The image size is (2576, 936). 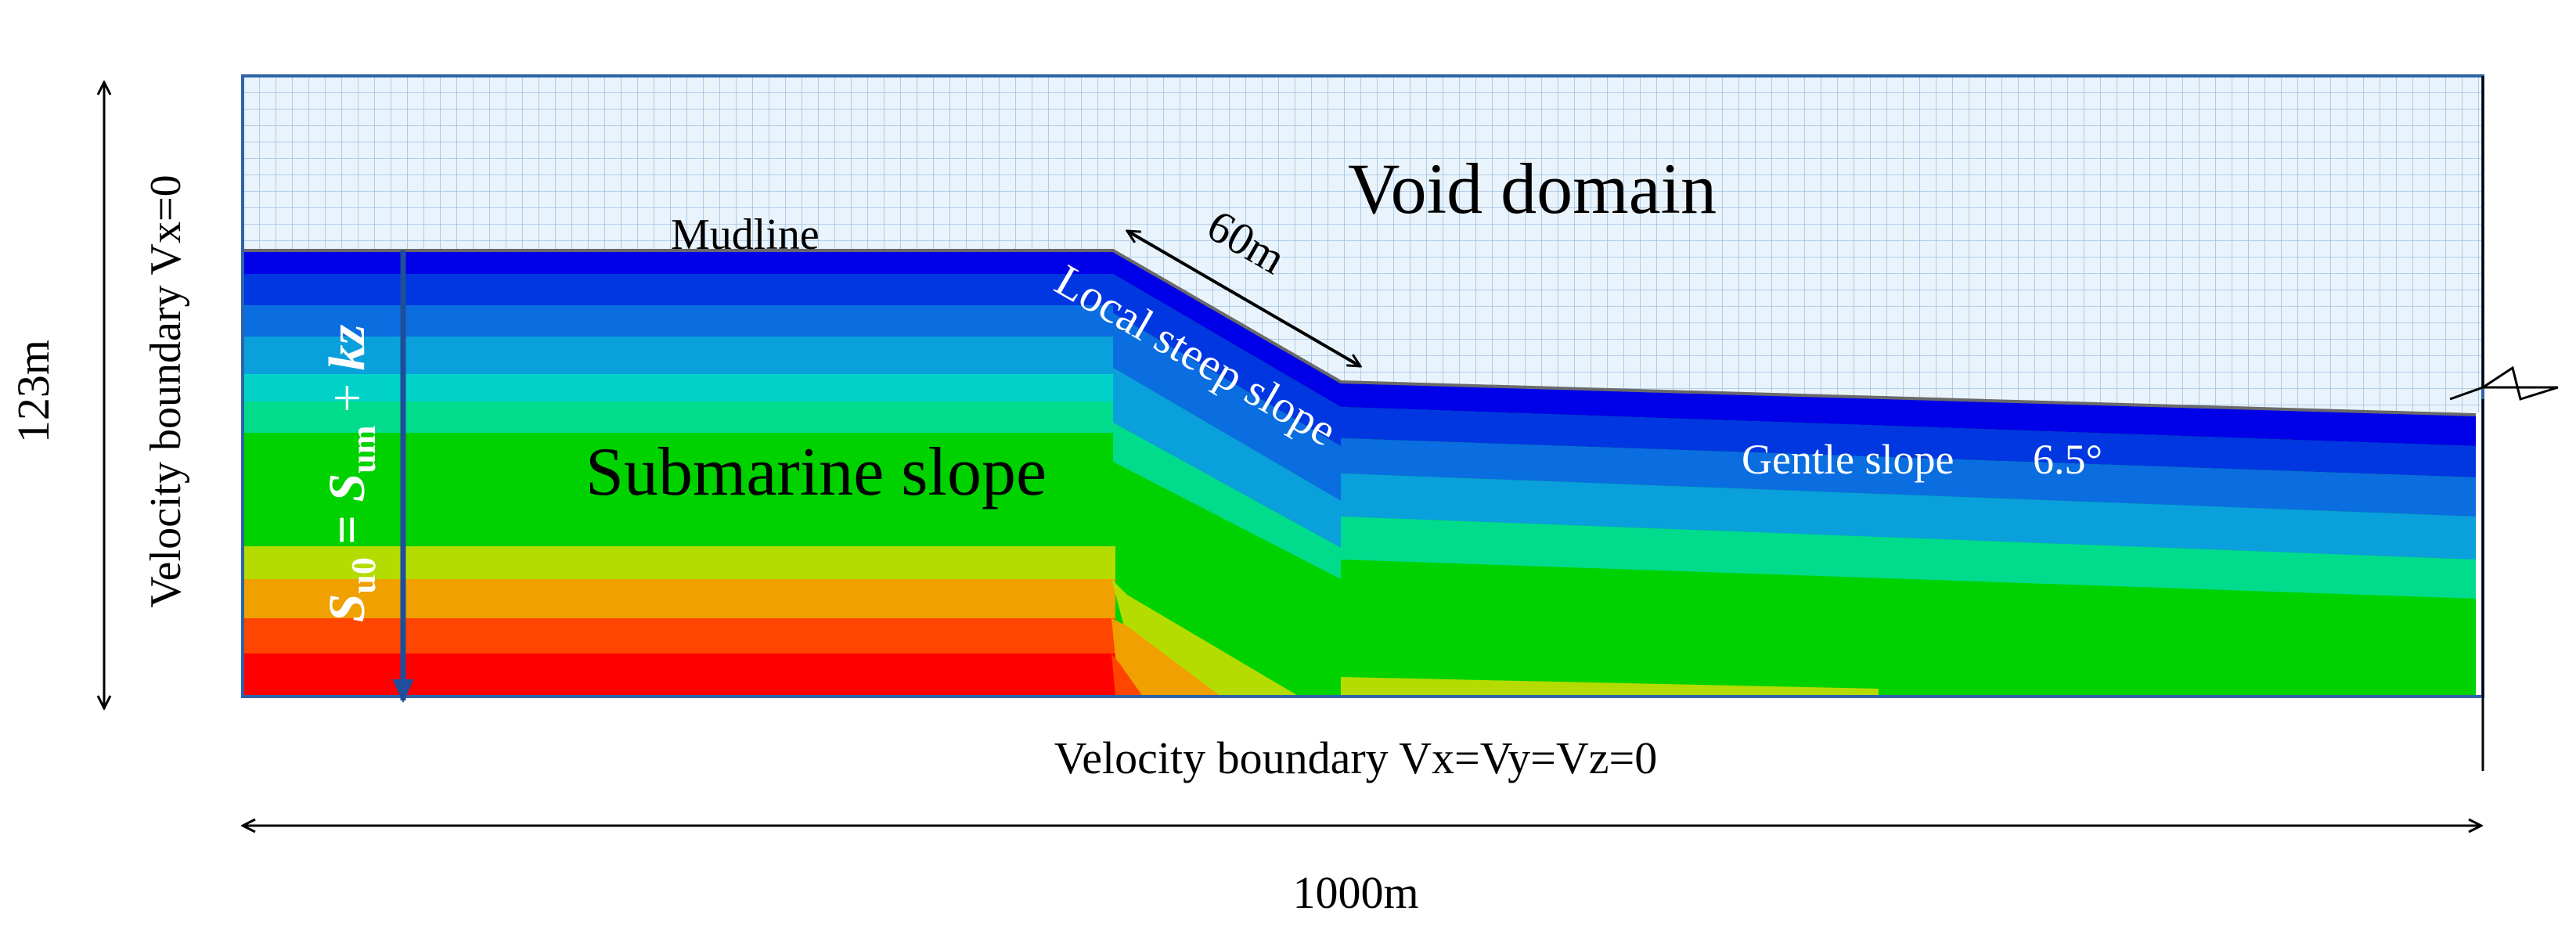 What do you see at coordinates (347, 608) in the screenshot?
I see `formula-s1: S` at bounding box center [347, 608].